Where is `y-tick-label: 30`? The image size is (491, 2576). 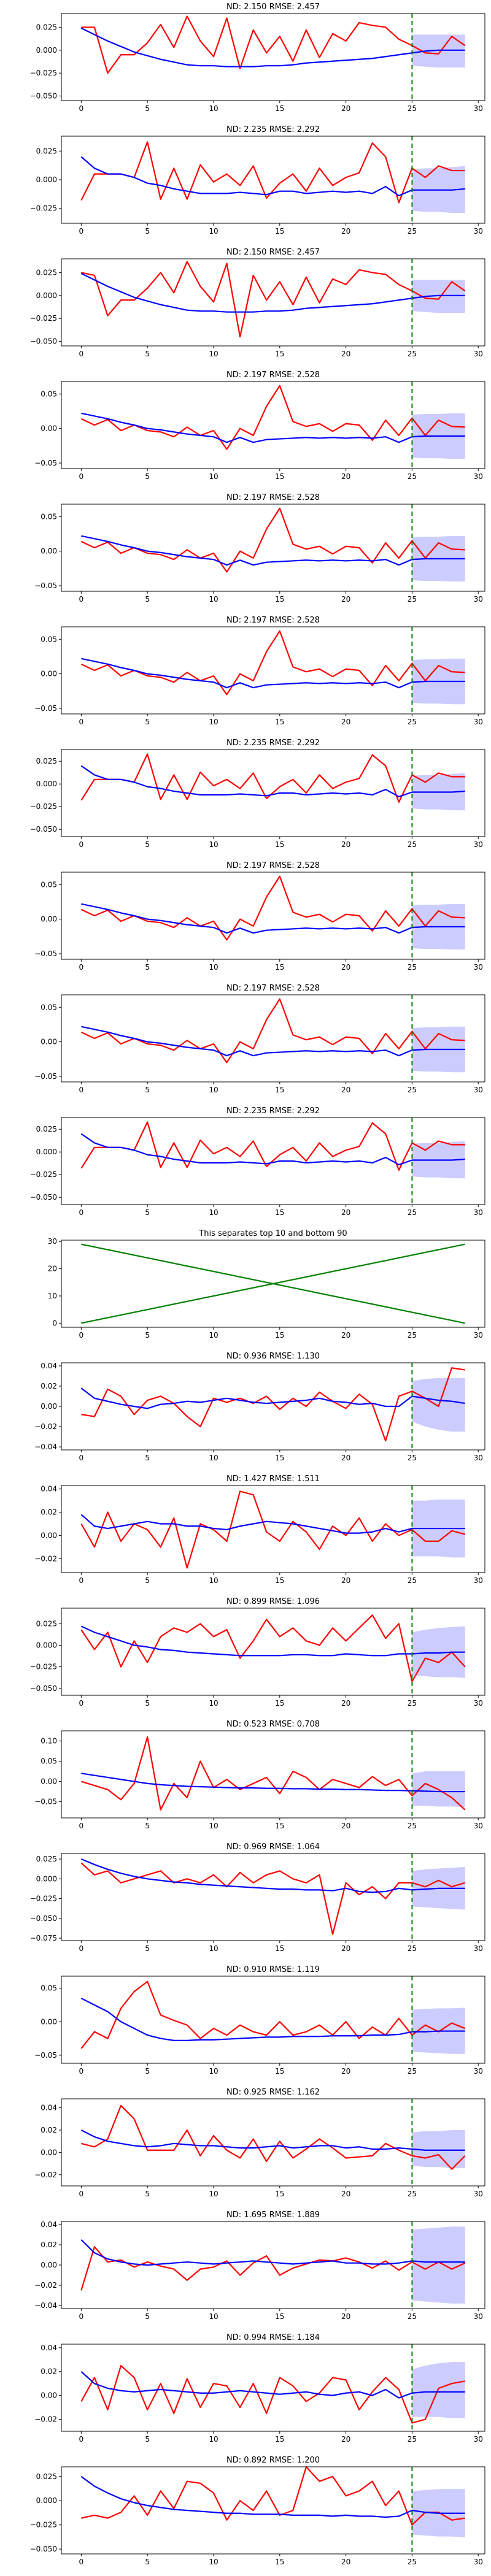 y-tick-label: 30 is located at coordinates (52, 1241).